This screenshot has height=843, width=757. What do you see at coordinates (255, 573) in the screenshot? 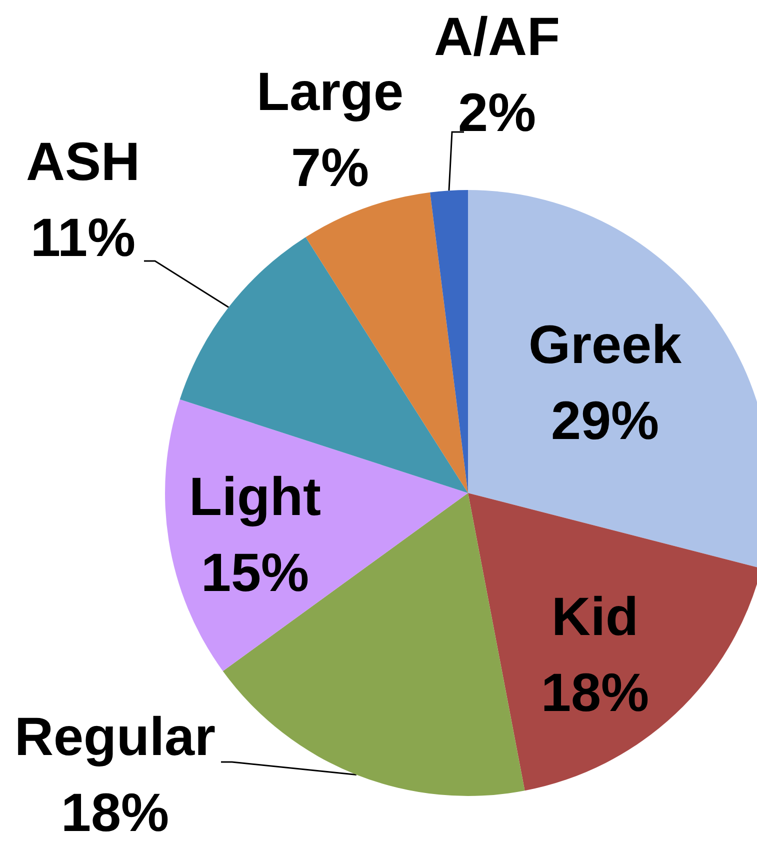
I see `data-label: 15%` at bounding box center [255, 573].